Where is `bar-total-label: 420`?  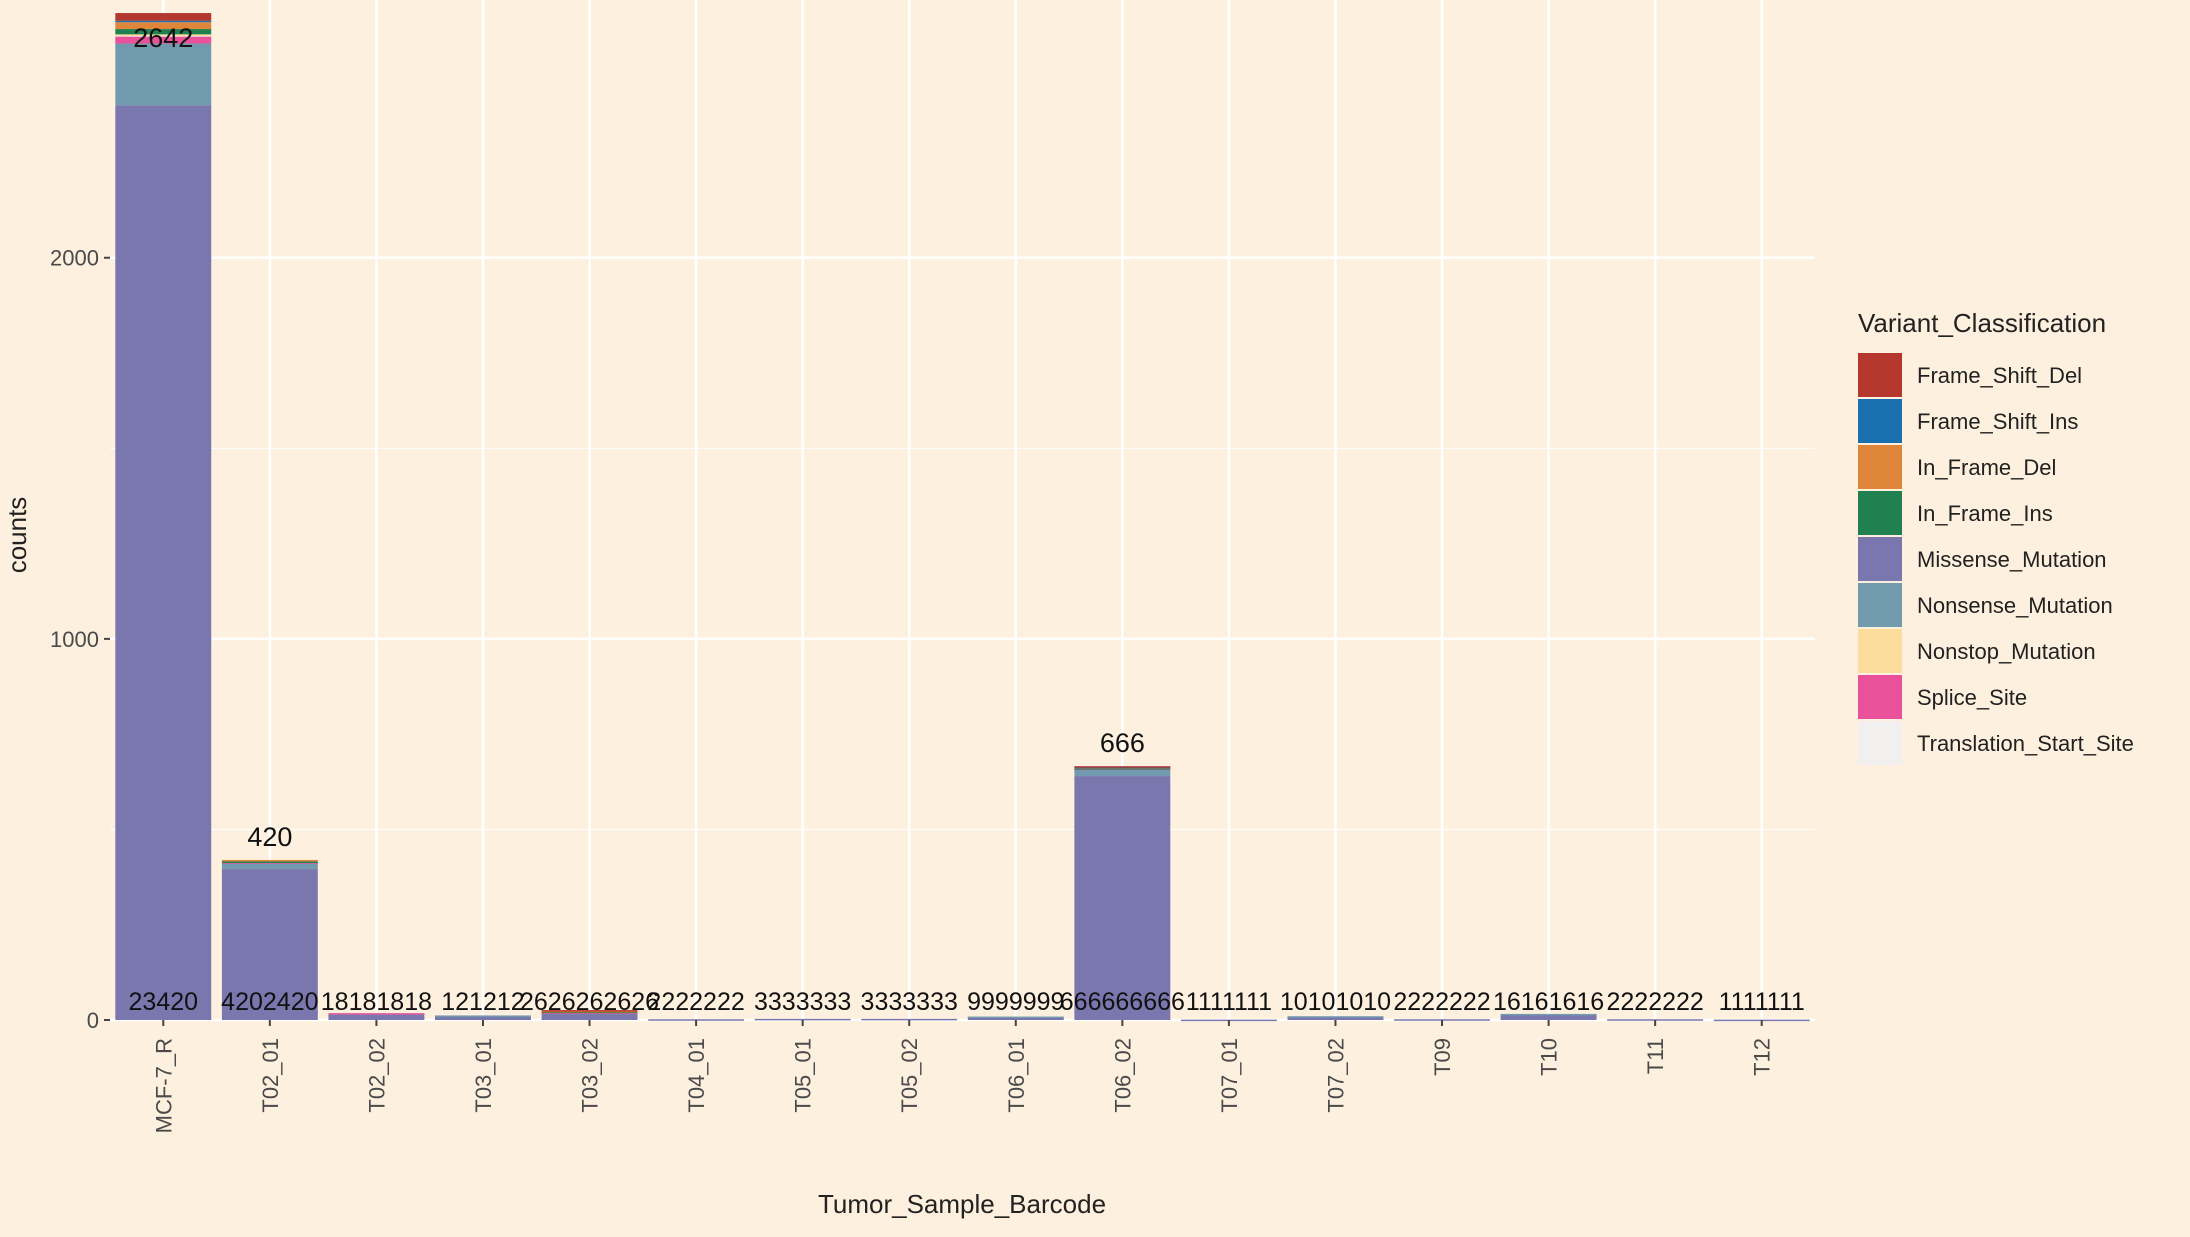 bar-total-label: 420 is located at coordinates (269, 837).